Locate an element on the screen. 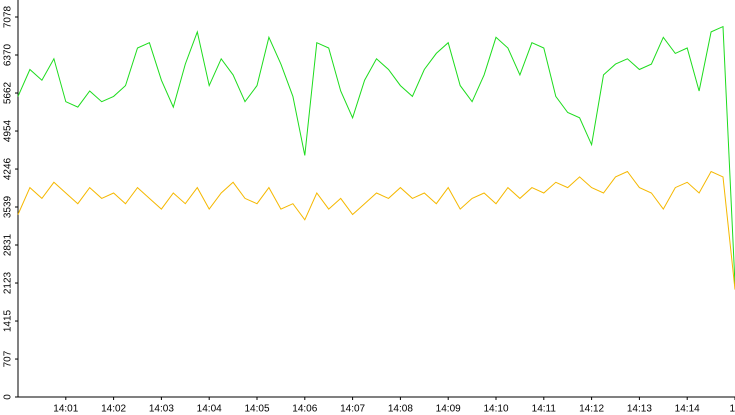 The height and width of the screenshot is (415, 735). x-tick-label: 14:09 is located at coordinates (448, 409).